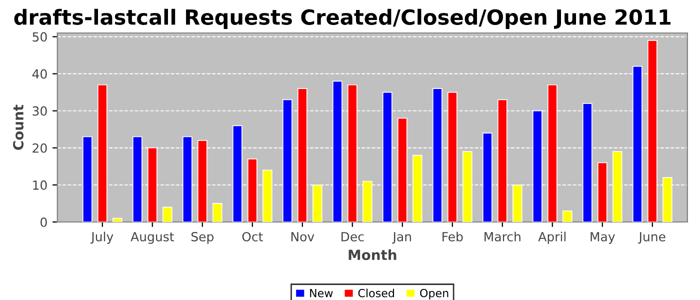  I want to click on x-tick-label: March, so click(502, 237).